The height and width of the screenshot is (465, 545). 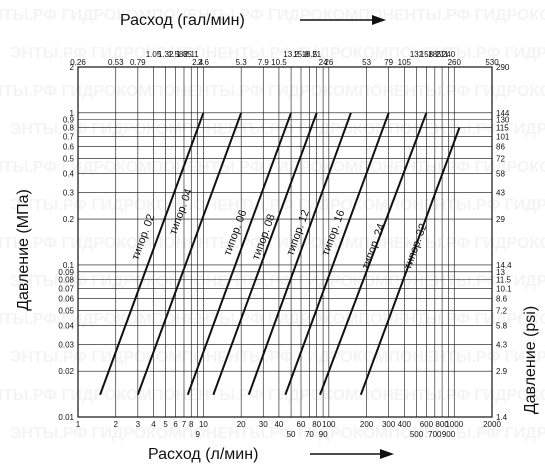 I want to click on x-tick-label: 60, so click(x=301, y=424).